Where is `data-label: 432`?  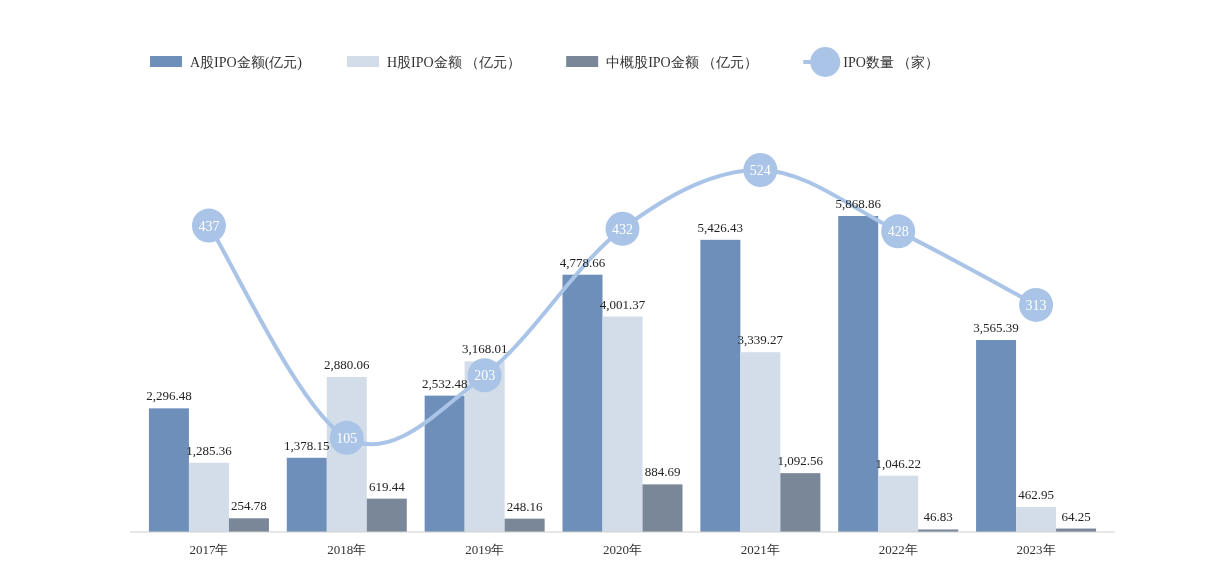
data-label: 432 is located at coordinates (622, 229).